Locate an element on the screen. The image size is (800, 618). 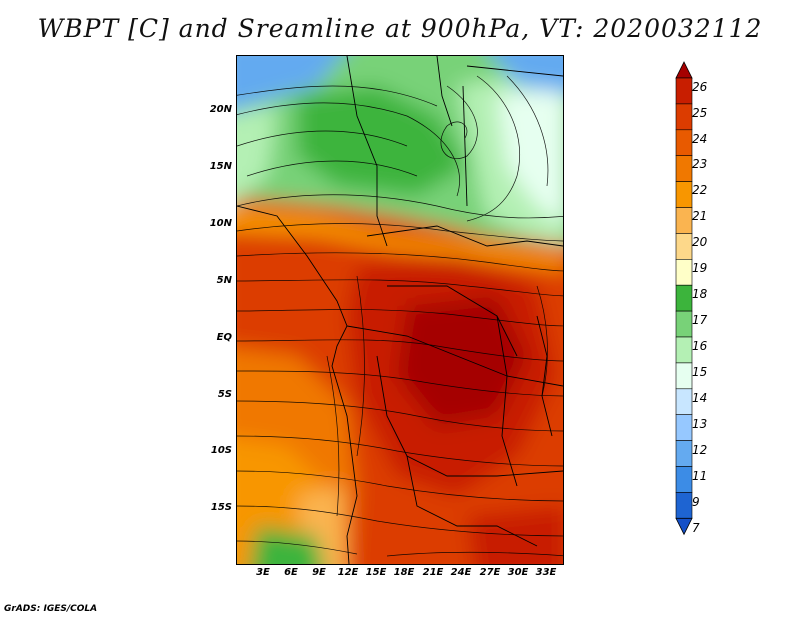
grads-credit: GrADS: IGES/COLA is located at coordinates (51, 609).